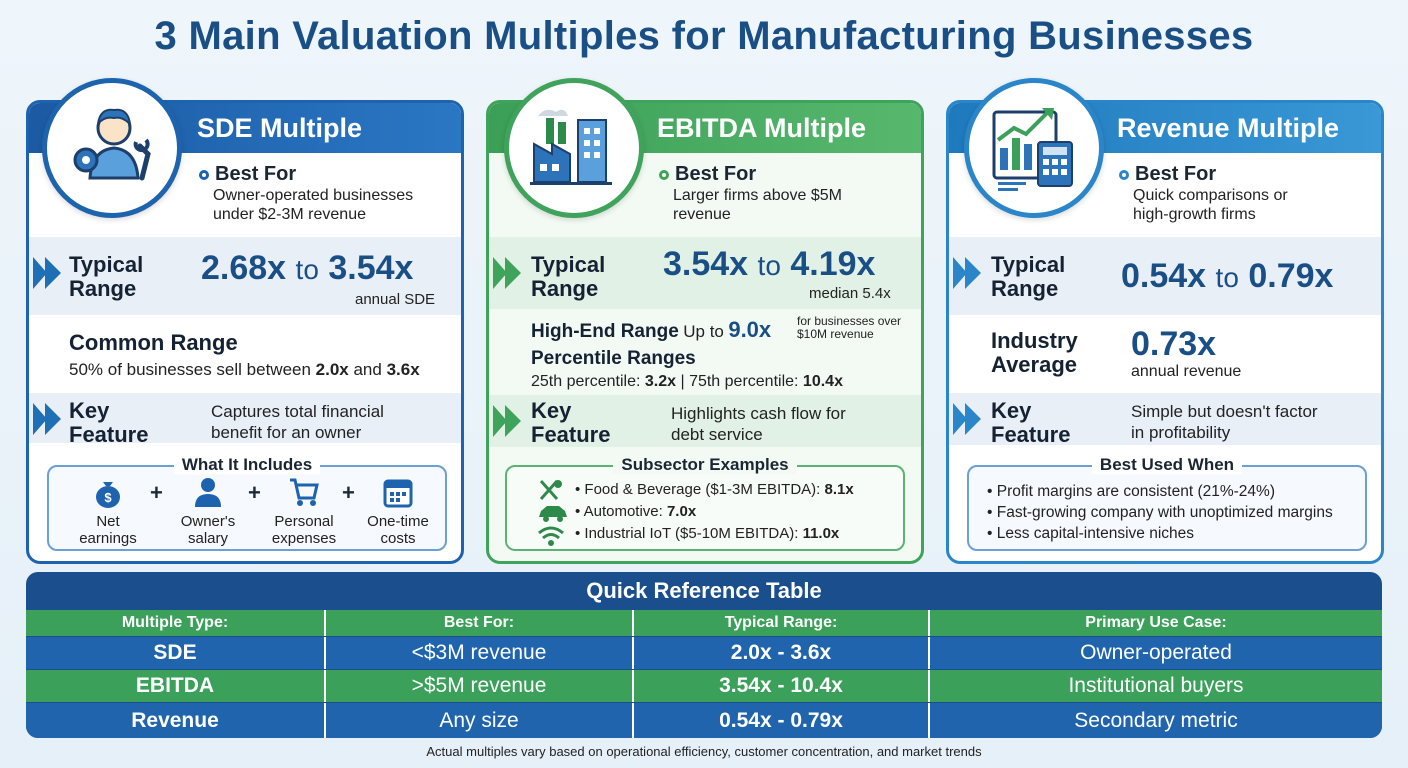  Describe the element at coordinates (1156, 652) in the screenshot. I see `table-cell: Owner-operated` at that location.